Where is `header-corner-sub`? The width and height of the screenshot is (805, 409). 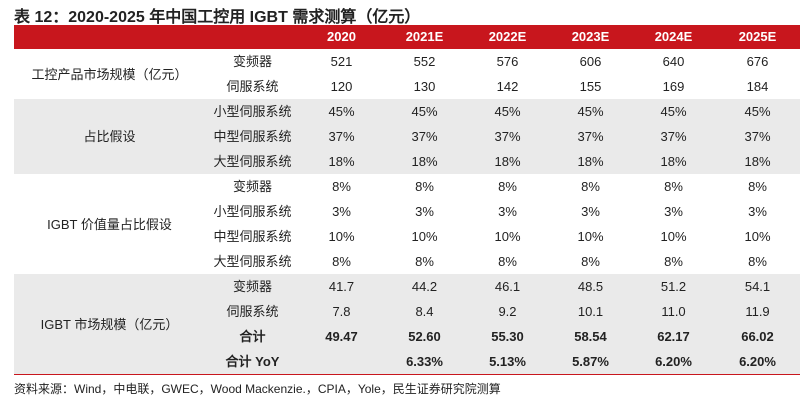
header-corner-sub is located at coordinates (252, 37).